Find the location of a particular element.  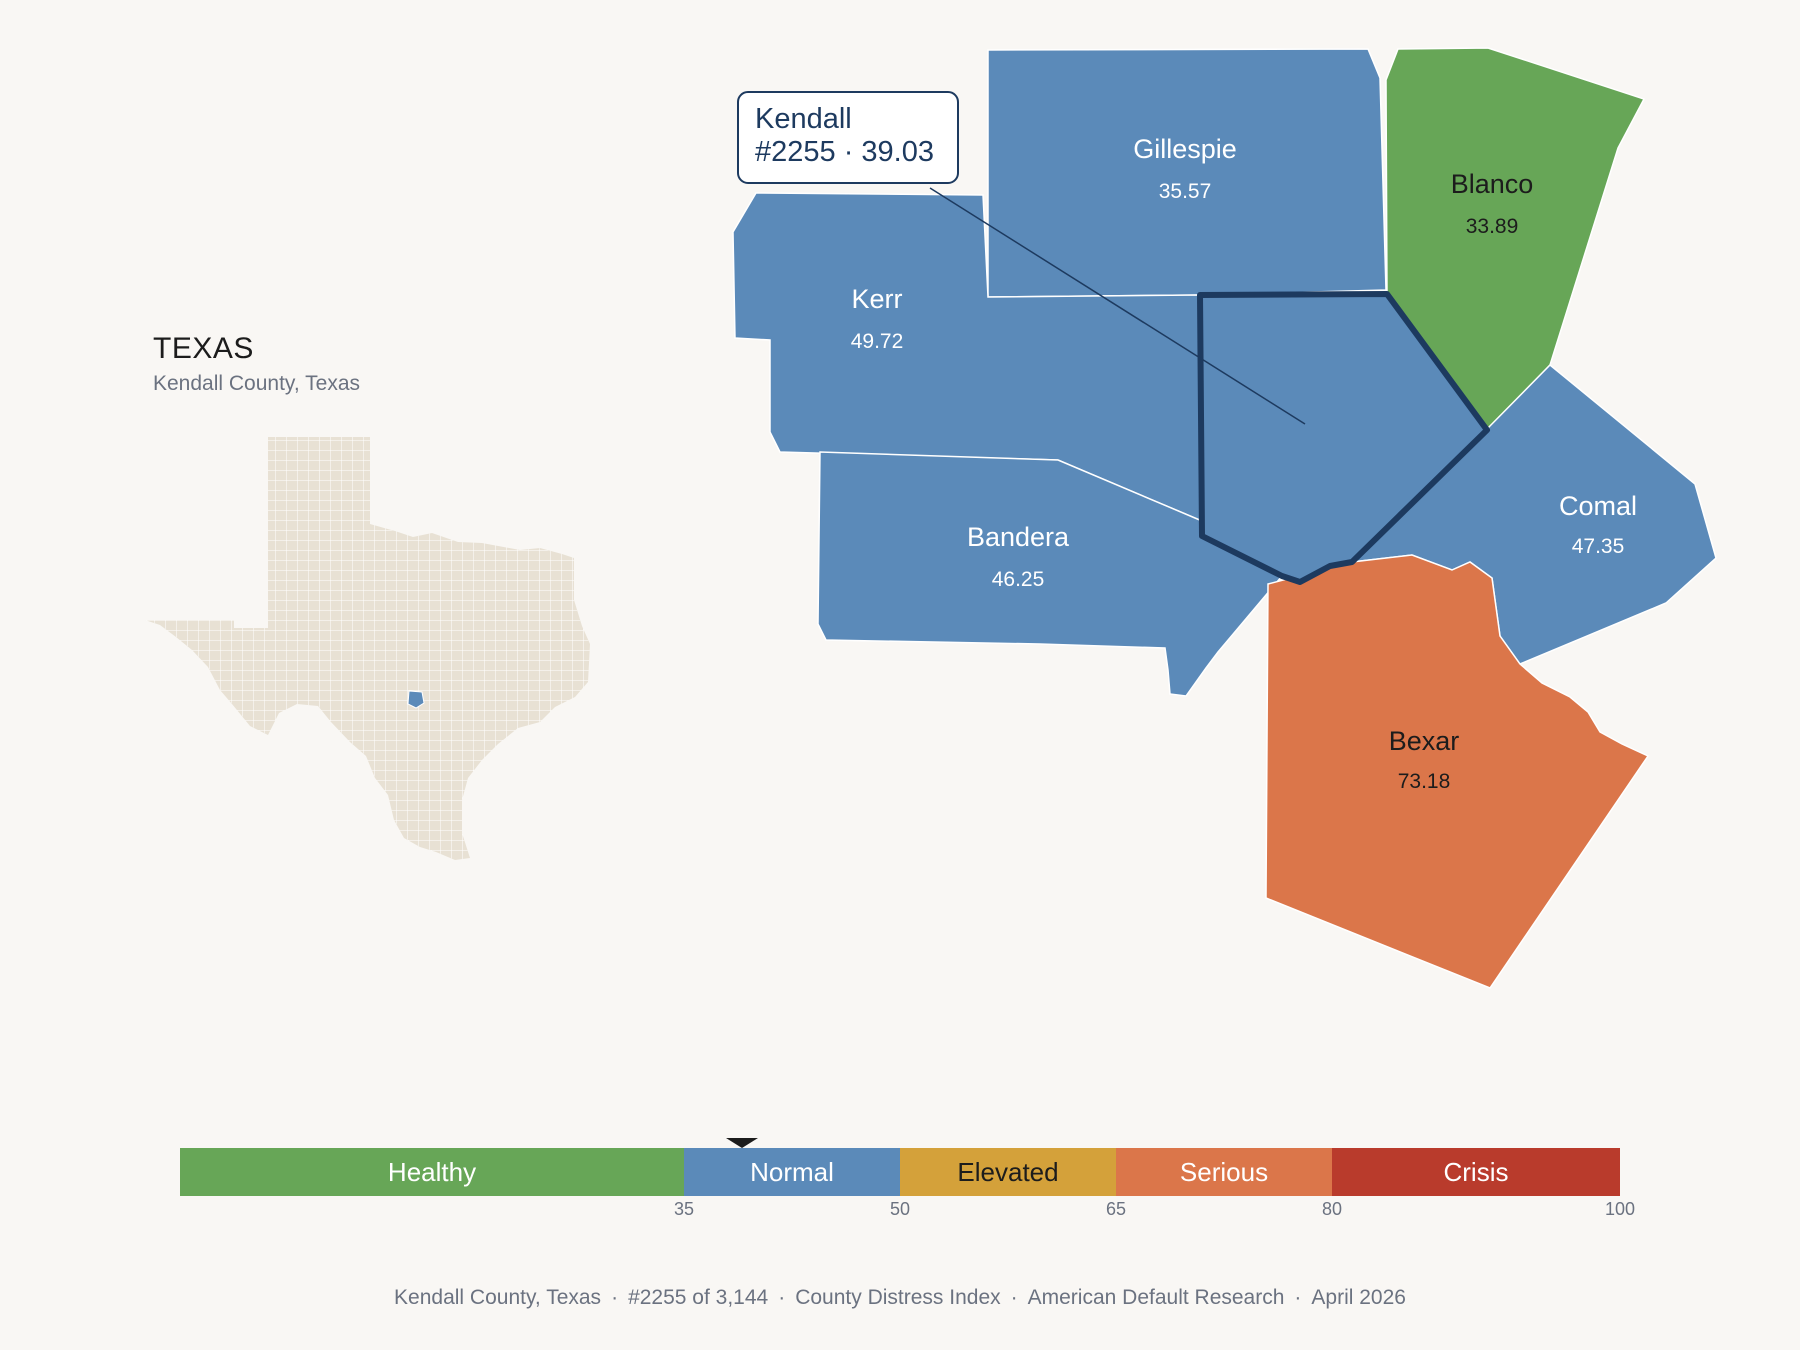

scale-segment-normal: Normal is located at coordinates (792, 1172).